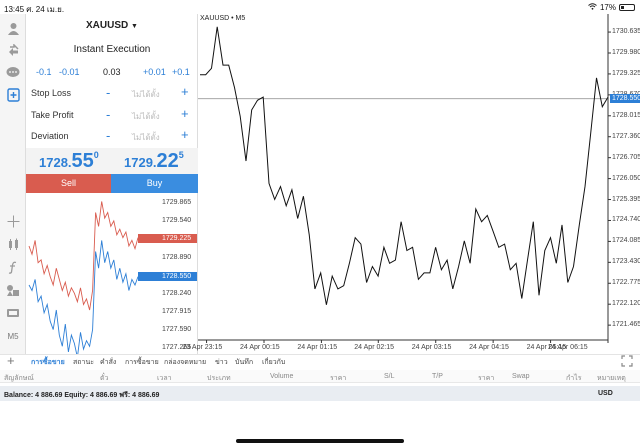  I want to click on take-profit-label: Take Profit, so click(52, 115).